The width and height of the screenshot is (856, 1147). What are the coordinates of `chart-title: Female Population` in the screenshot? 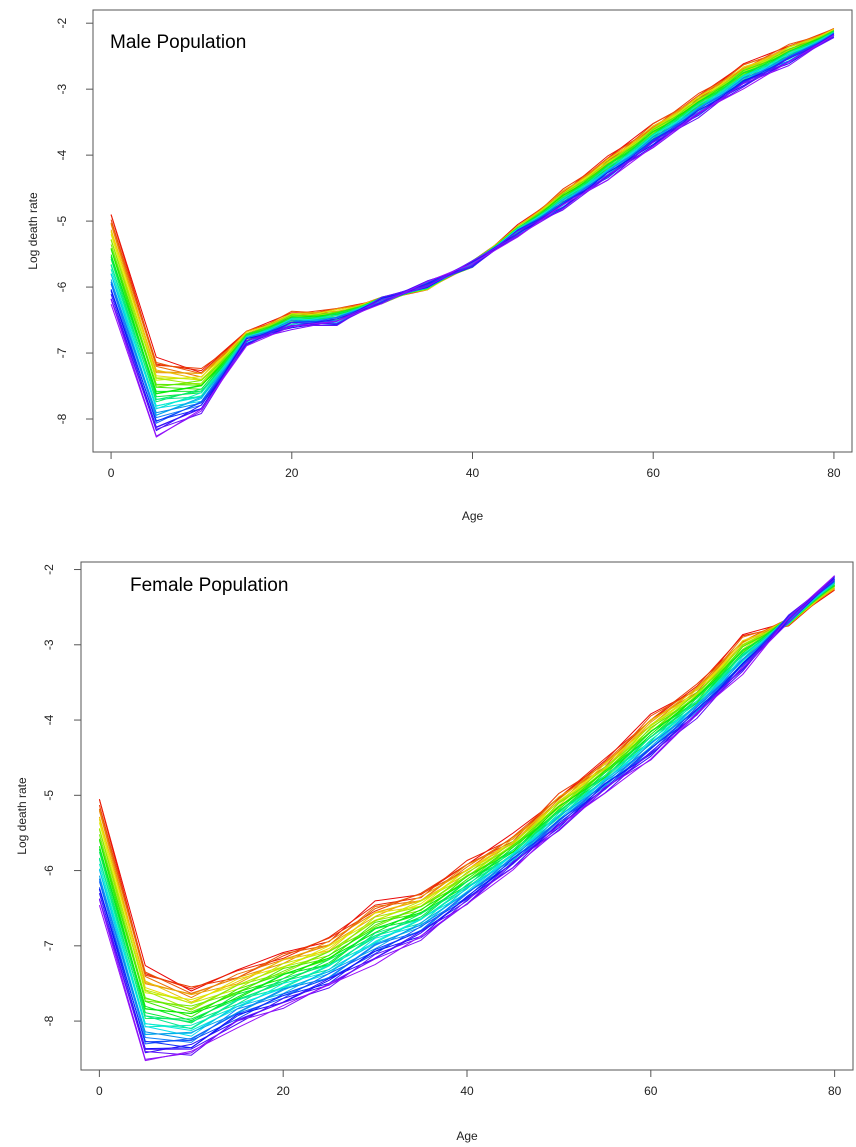 It's located at (209, 585).